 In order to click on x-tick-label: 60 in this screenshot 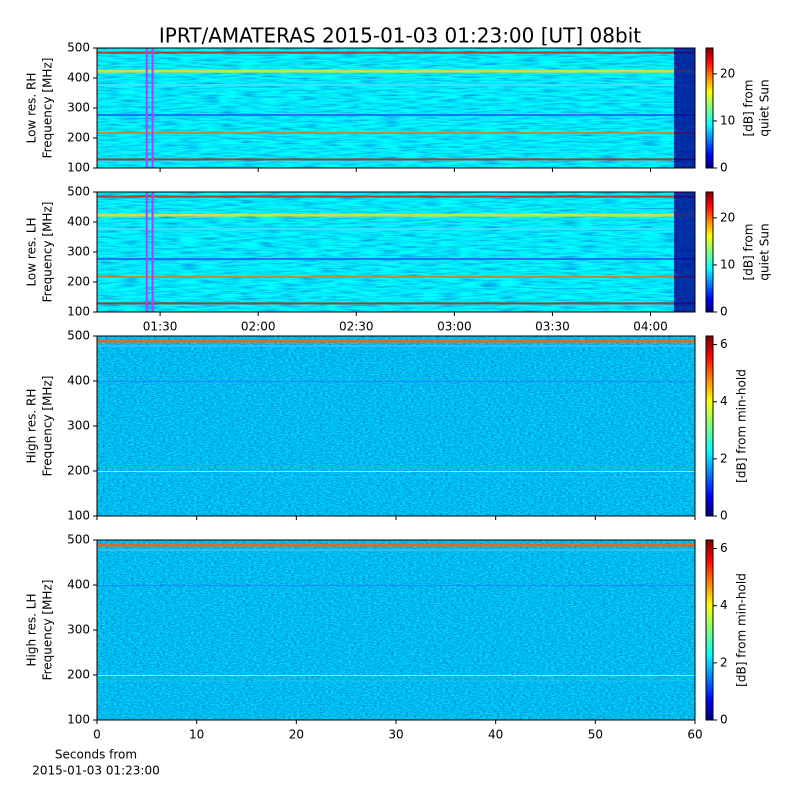, I will do `click(694, 735)`.